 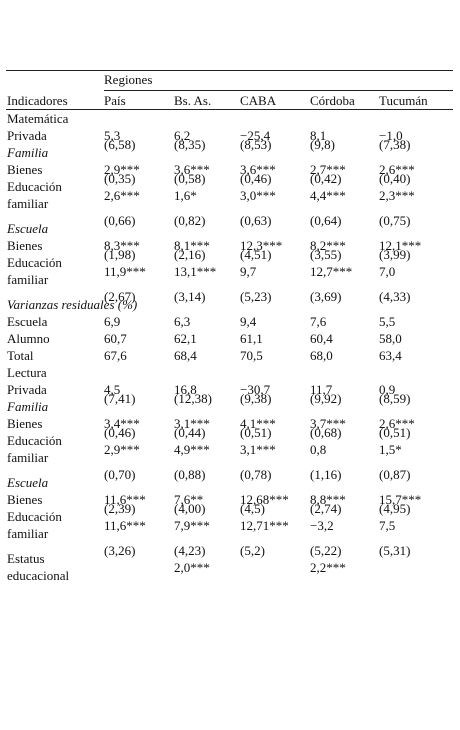 What do you see at coordinates (27, 135) in the screenshot?
I see `row-label: Privada` at bounding box center [27, 135].